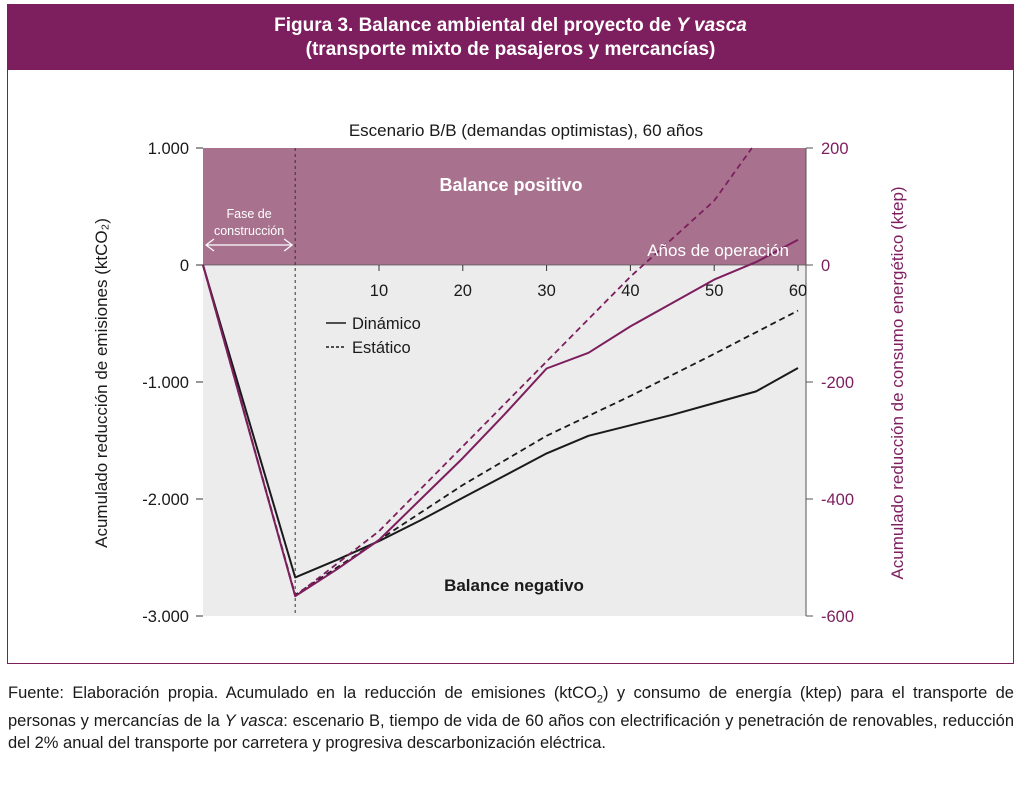  Describe the element at coordinates (798, 291) in the screenshot. I see `x-tick-label: 60` at that location.